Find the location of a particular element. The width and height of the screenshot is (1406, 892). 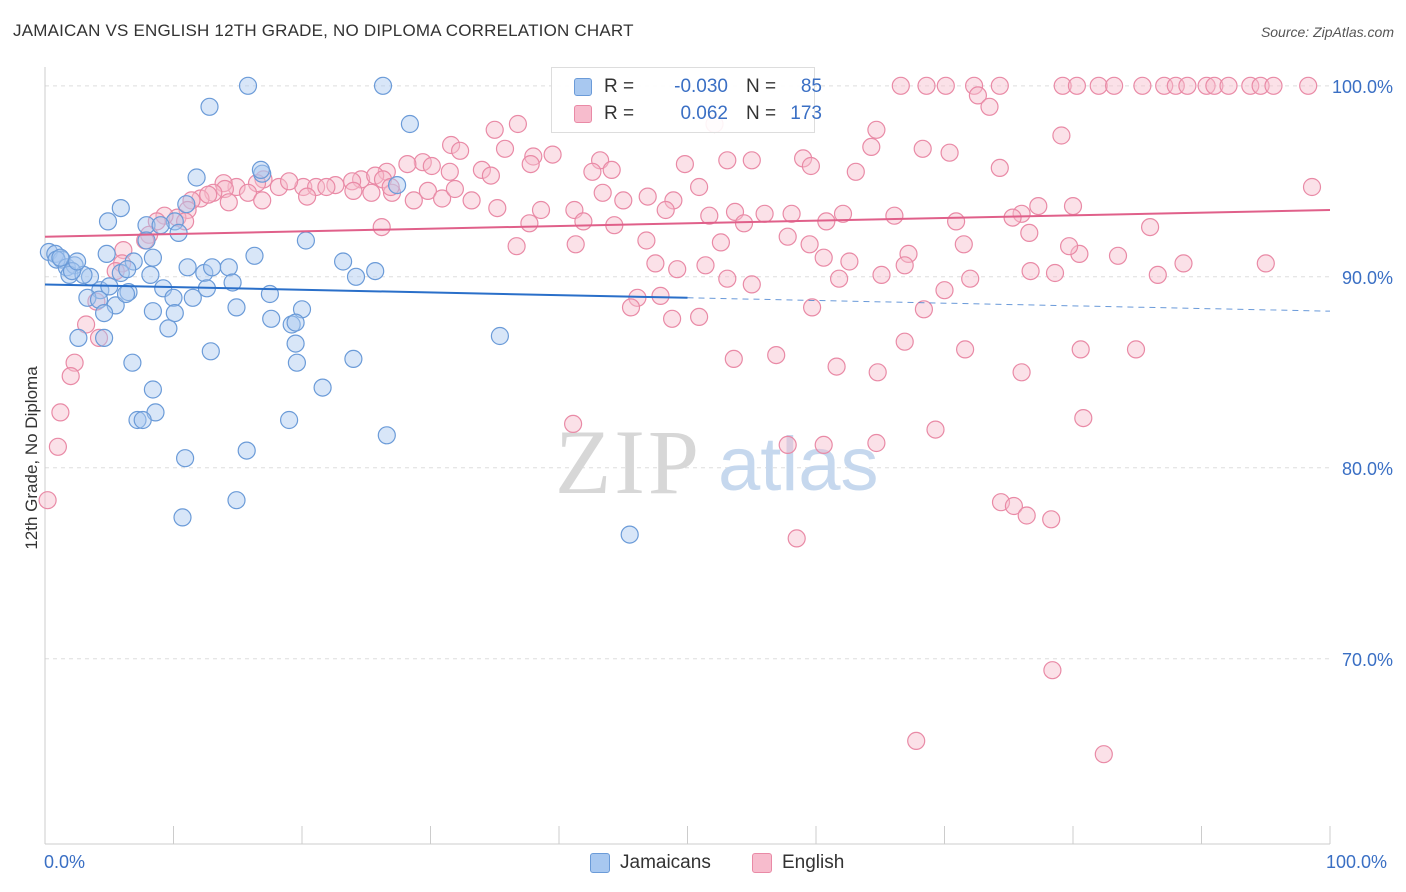

jamaicans-swatch is located at coordinates (583, 87).